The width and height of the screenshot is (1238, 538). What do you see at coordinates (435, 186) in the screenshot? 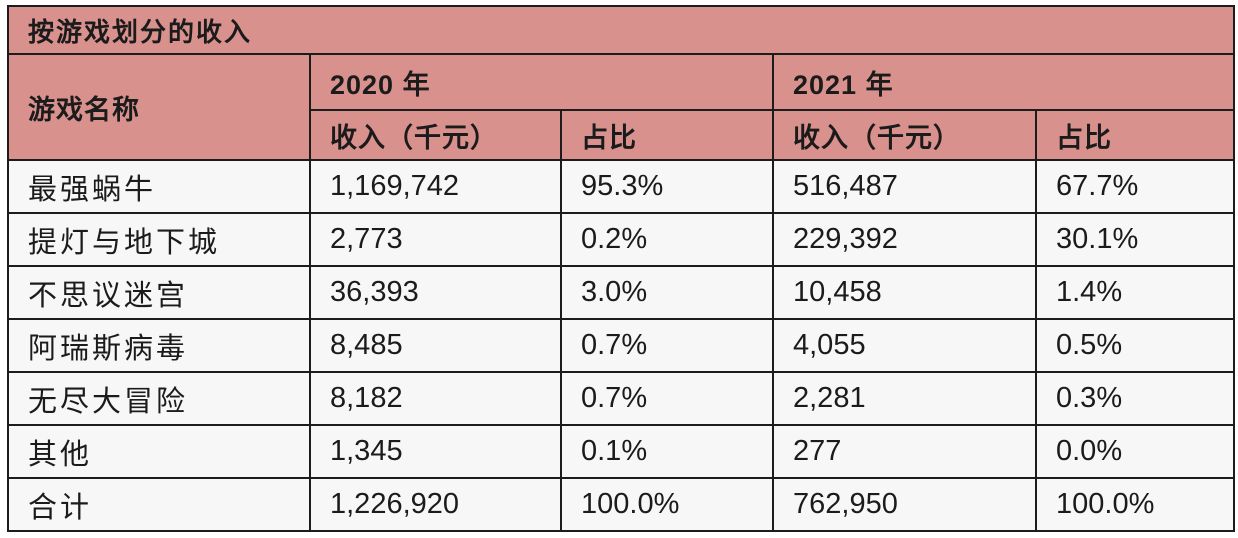
I see `revenue-2020: 1,169,742` at bounding box center [435, 186].